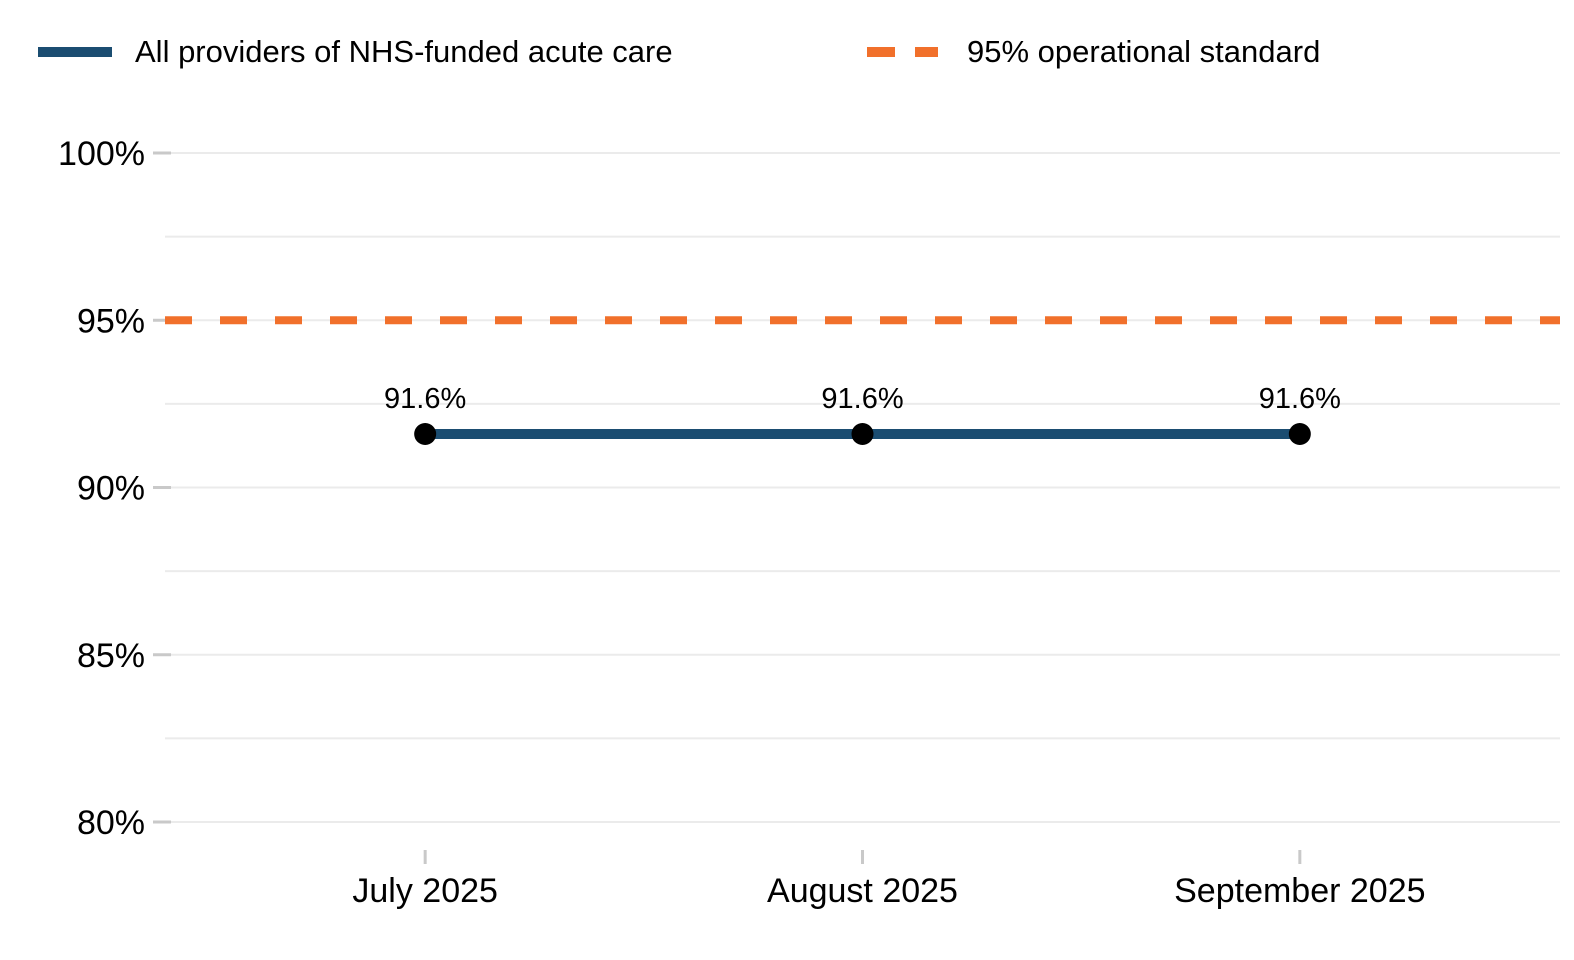  I want to click on legend-label-acute-care: All providers of NHS-funded acute care, so click(404, 51).